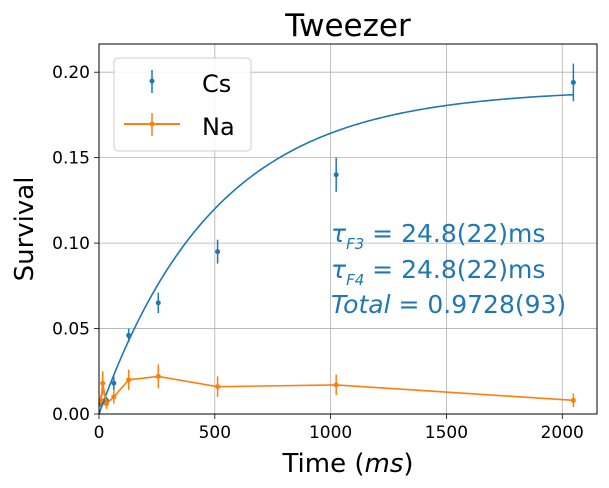  I want to click on y-tick-label: 0.05, so click(71, 330).